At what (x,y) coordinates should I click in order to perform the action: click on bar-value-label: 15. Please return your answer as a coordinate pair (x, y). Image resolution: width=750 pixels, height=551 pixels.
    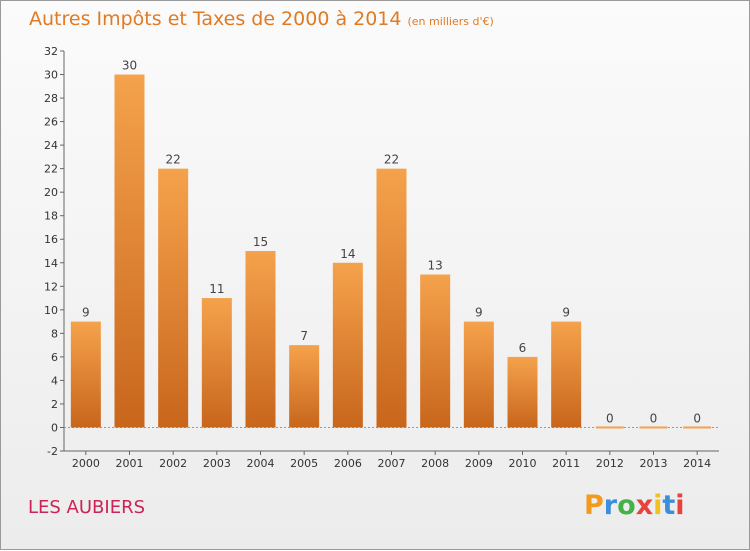
    Looking at the image, I should click on (260, 242).